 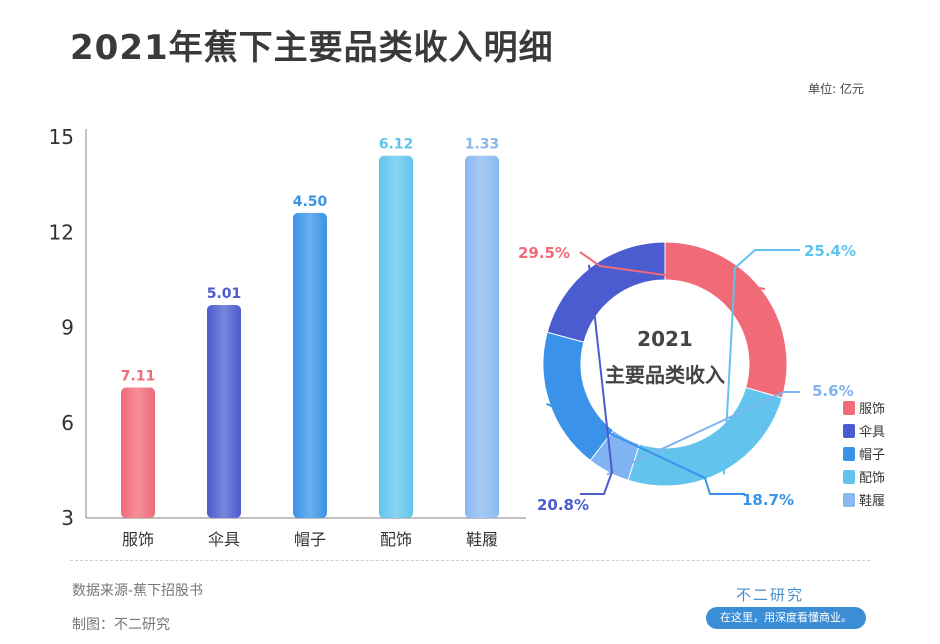 What do you see at coordinates (482, 539) in the screenshot?
I see `x-tick-label: 鞋履` at bounding box center [482, 539].